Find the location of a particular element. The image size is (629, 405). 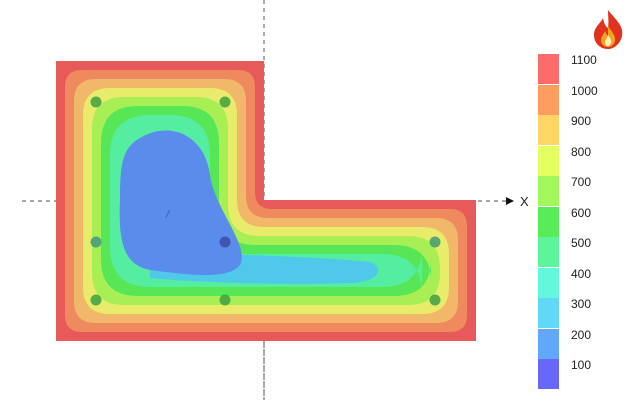

legend-label: 100 is located at coordinates (581, 365).